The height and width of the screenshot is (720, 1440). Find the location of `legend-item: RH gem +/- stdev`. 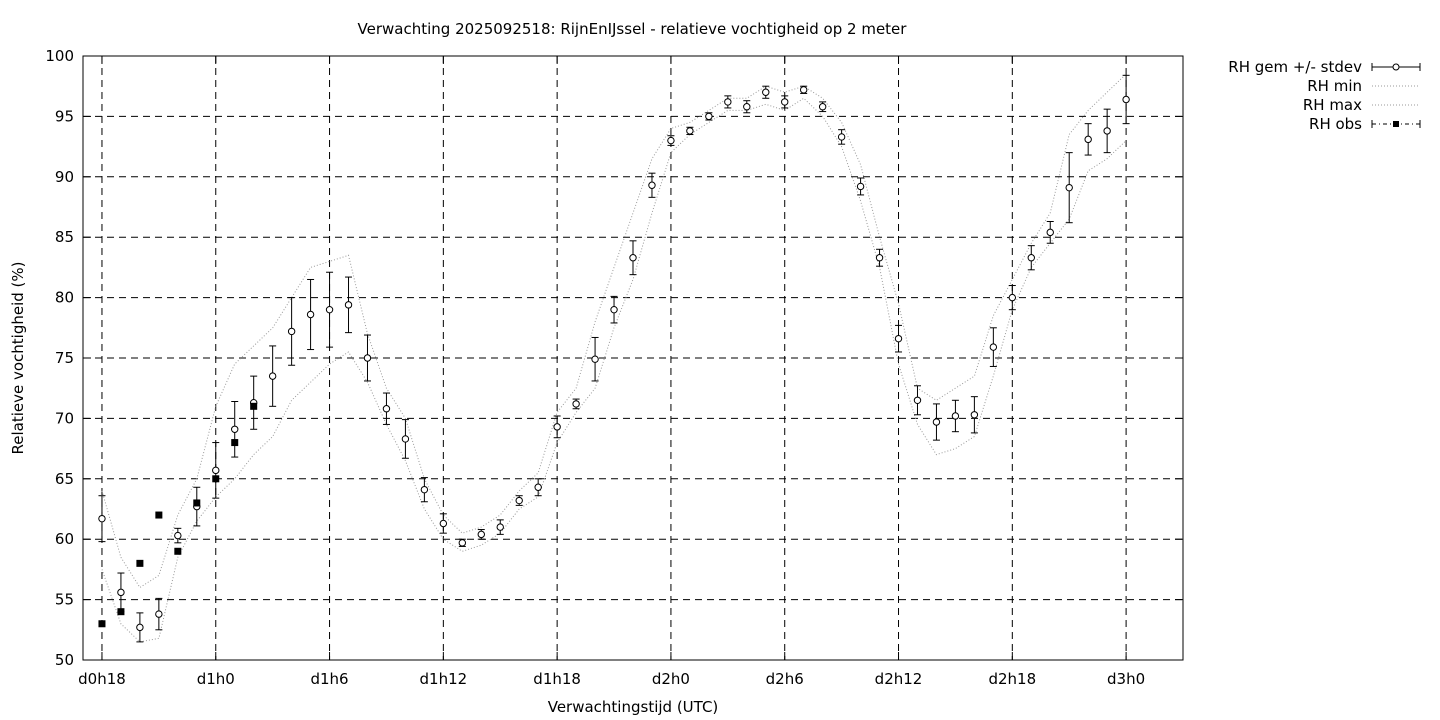

legend-item: RH gem +/- stdev is located at coordinates (1324, 67).